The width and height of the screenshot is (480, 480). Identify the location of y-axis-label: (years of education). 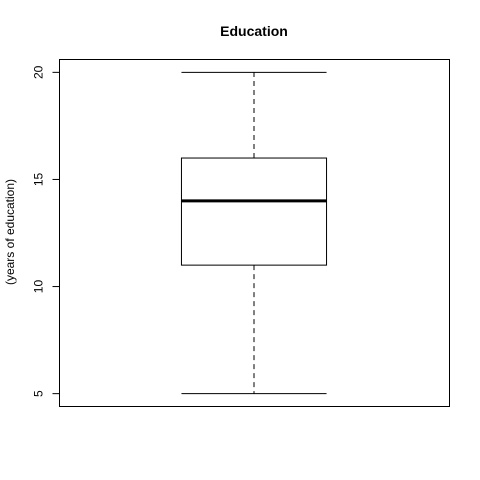
(10, 232).